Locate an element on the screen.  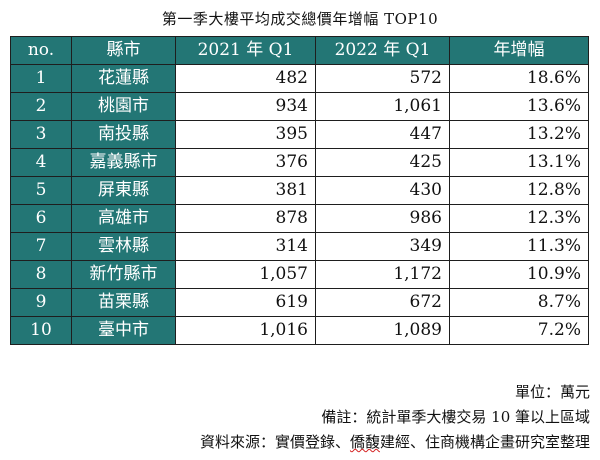
price-2022-cell: 572 is located at coordinates (382, 78).